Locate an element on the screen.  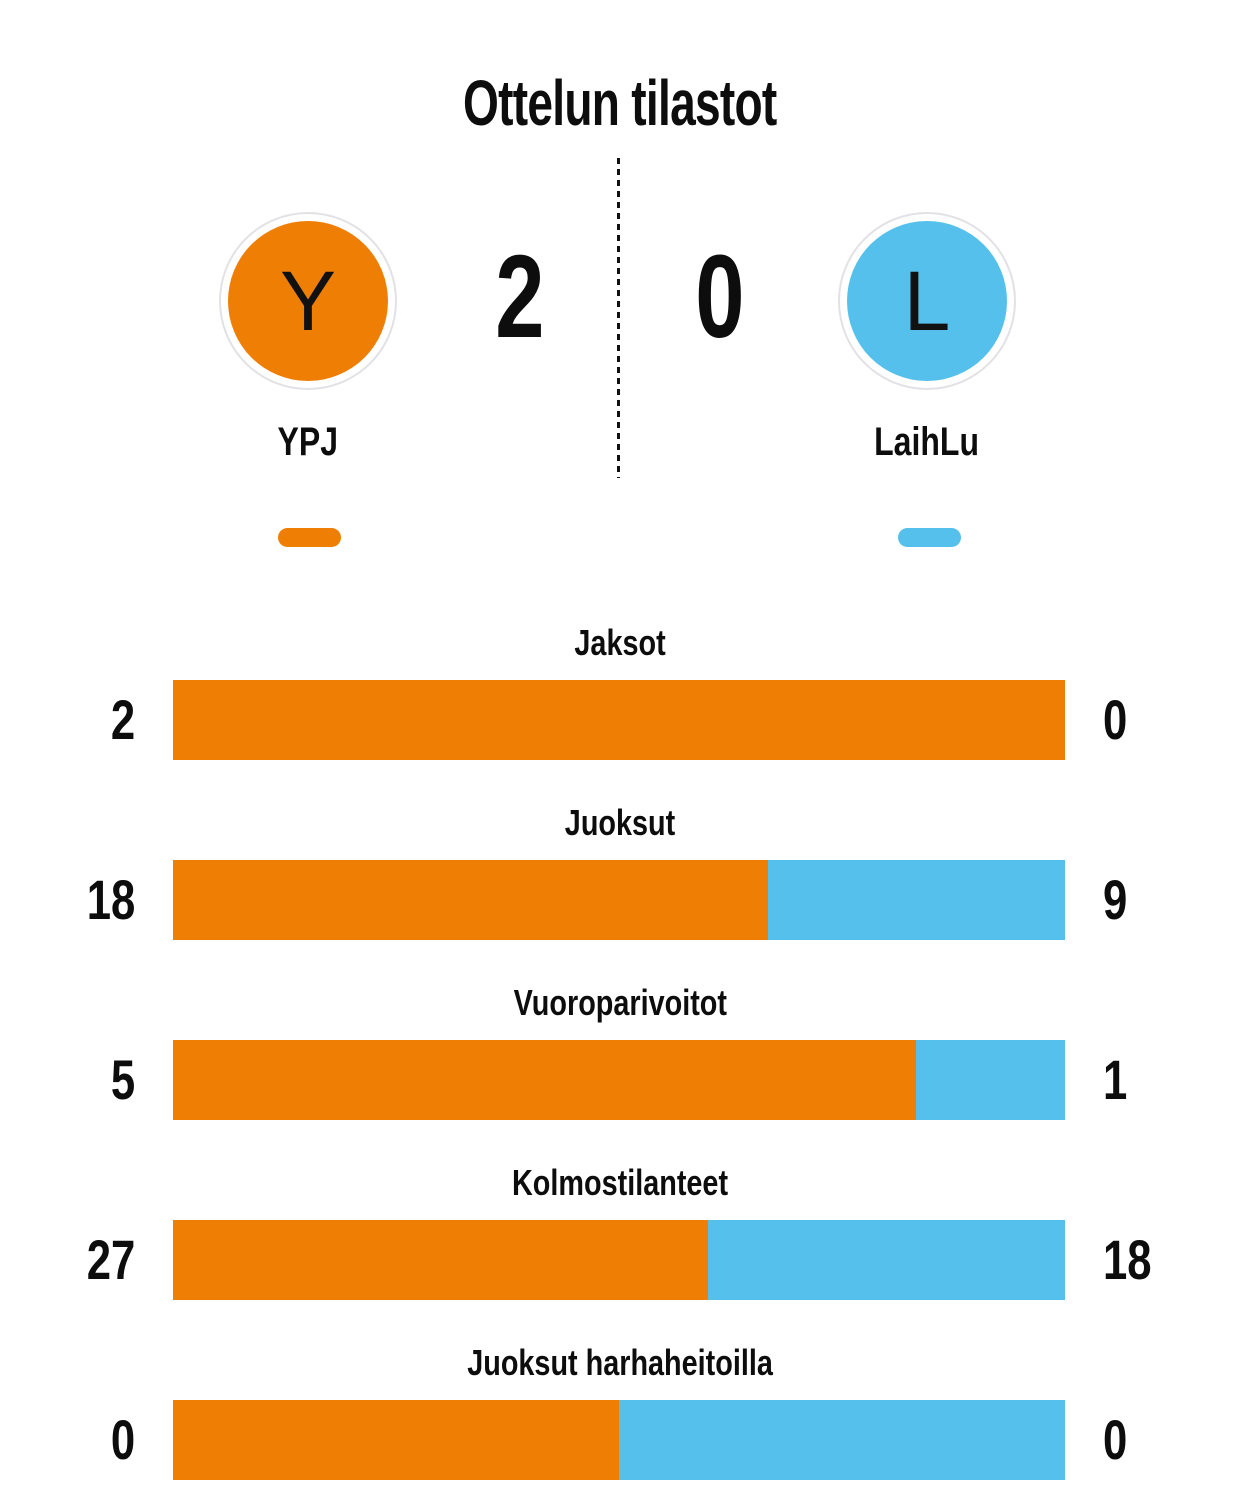
home-team-name: YPJ is located at coordinates (308, 442).